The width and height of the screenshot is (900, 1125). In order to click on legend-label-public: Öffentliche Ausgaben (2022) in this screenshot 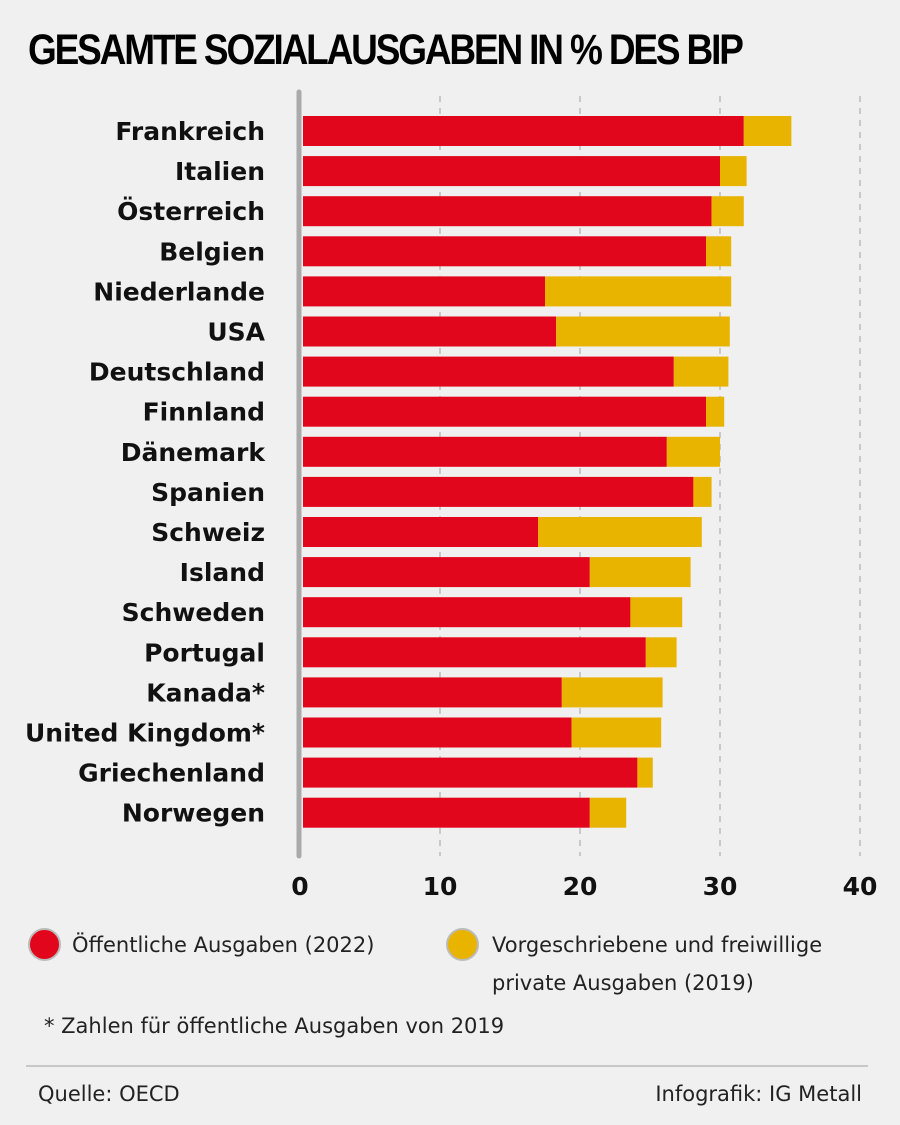, I will do `click(223, 945)`.